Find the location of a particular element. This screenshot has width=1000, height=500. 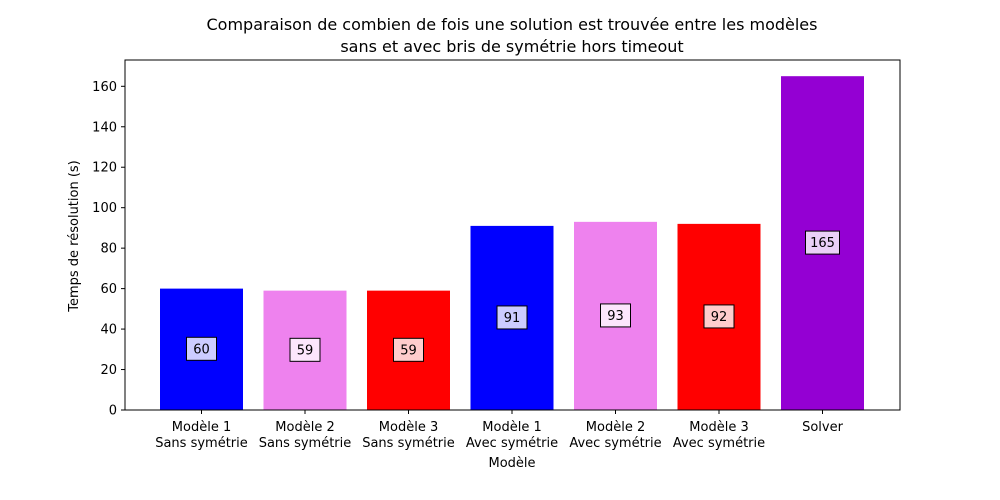

bar-value-label: 165 is located at coordinates (822, 243).